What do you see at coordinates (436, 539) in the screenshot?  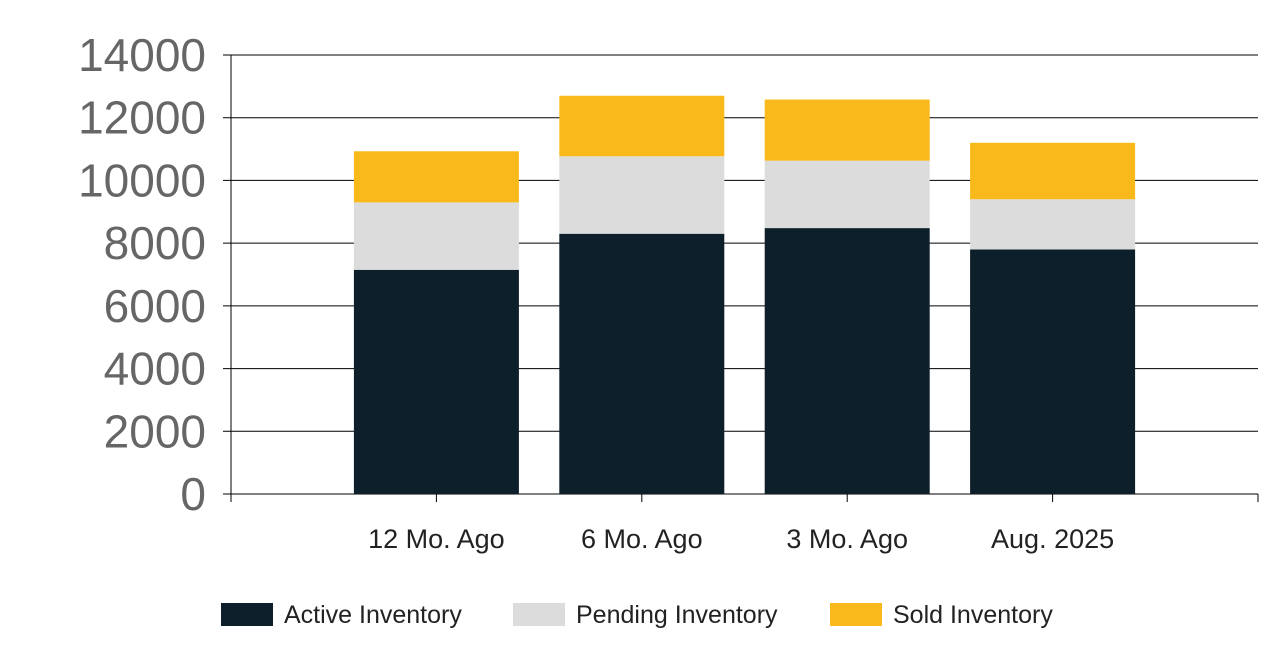 I see `x-tick-label: 12 Mo. Ago` at bounding box center [436, 539].